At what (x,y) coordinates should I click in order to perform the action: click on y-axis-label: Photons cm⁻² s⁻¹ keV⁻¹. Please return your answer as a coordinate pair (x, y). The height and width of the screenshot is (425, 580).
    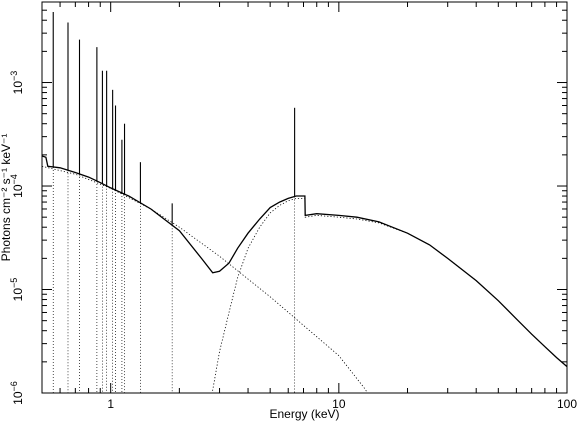
    Looking at the image, I should click on (6, 198).